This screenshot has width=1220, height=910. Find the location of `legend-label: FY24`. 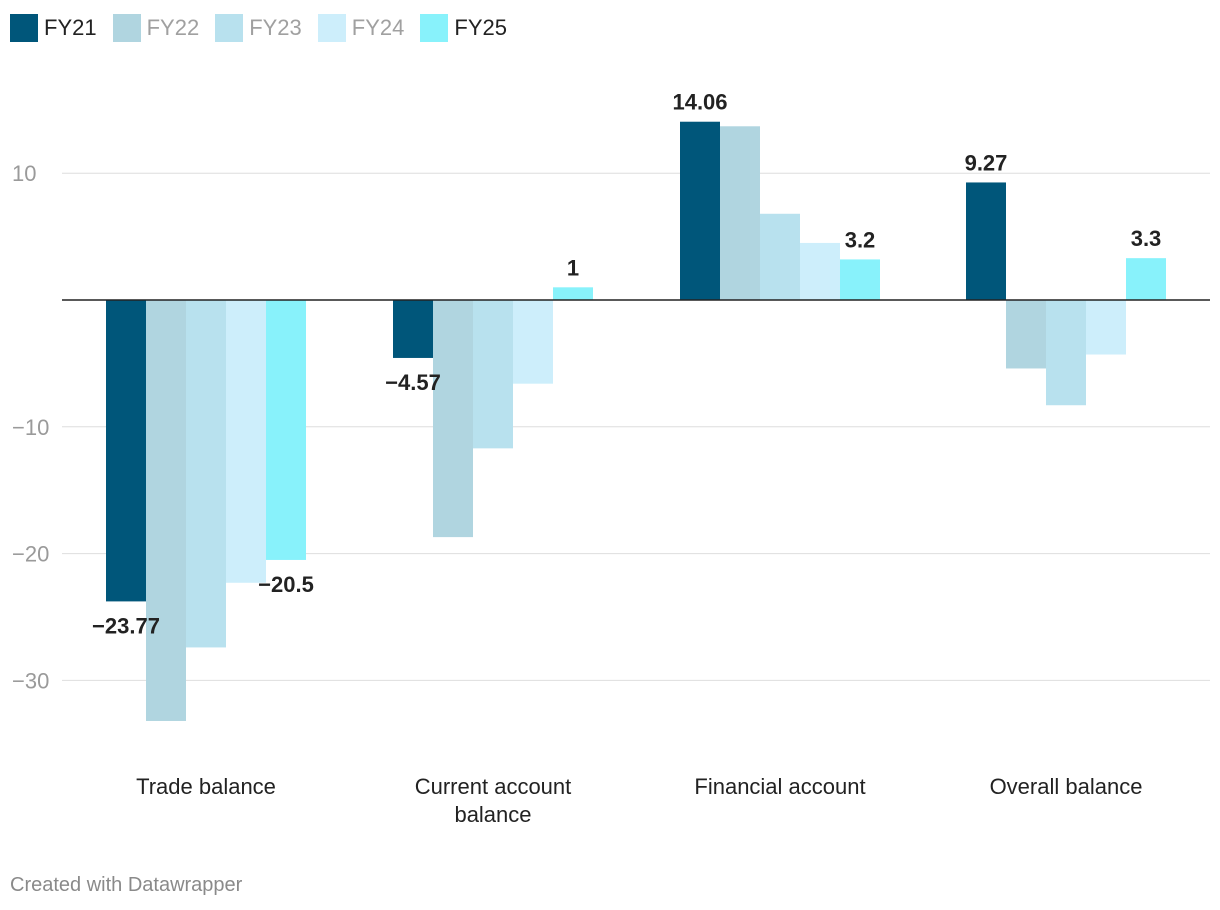

legend-label: FY24 is located at coordinates (378, 27).